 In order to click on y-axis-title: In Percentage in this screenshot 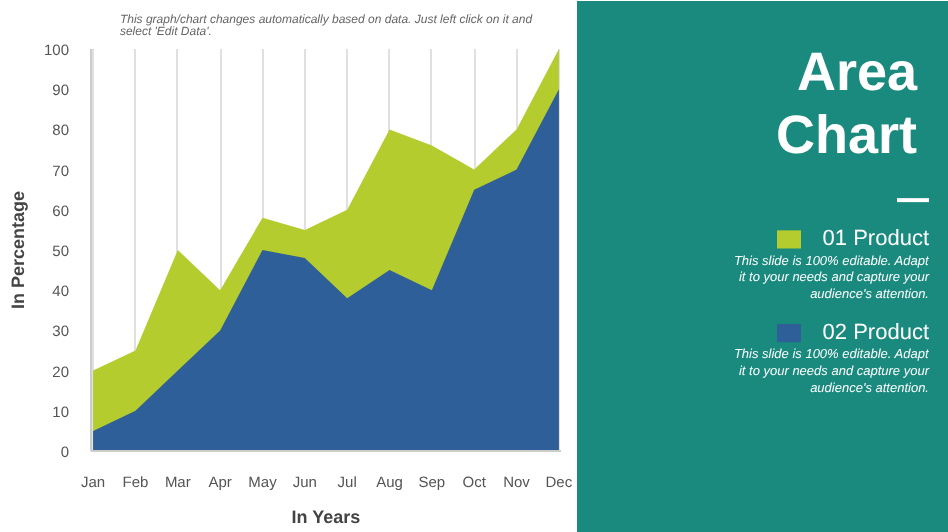, I will do `click(17, 250)`.